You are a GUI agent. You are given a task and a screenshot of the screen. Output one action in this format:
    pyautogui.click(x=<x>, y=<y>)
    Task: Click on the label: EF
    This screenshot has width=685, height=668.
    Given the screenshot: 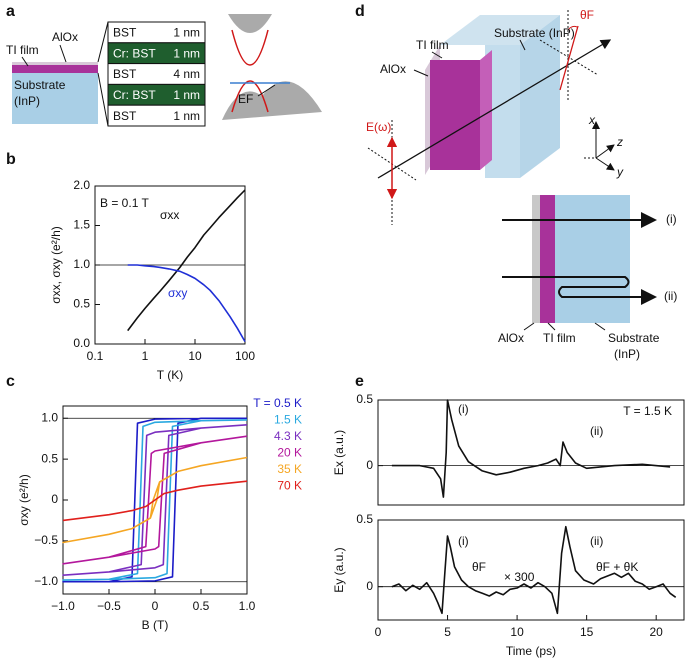 What is the action you would take?
    pyautogui.click(x=245, y=99)
    